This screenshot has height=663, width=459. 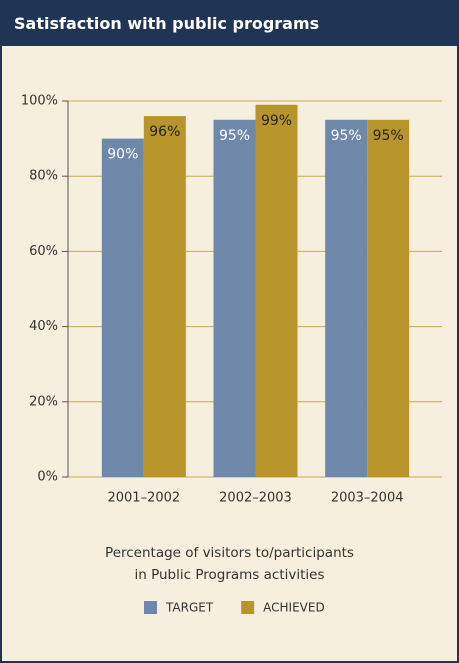 What do you see at coordinates (39, 101) in the screenshot?
I see `y-tick-label: 100%` at bounding box center [39, 101].